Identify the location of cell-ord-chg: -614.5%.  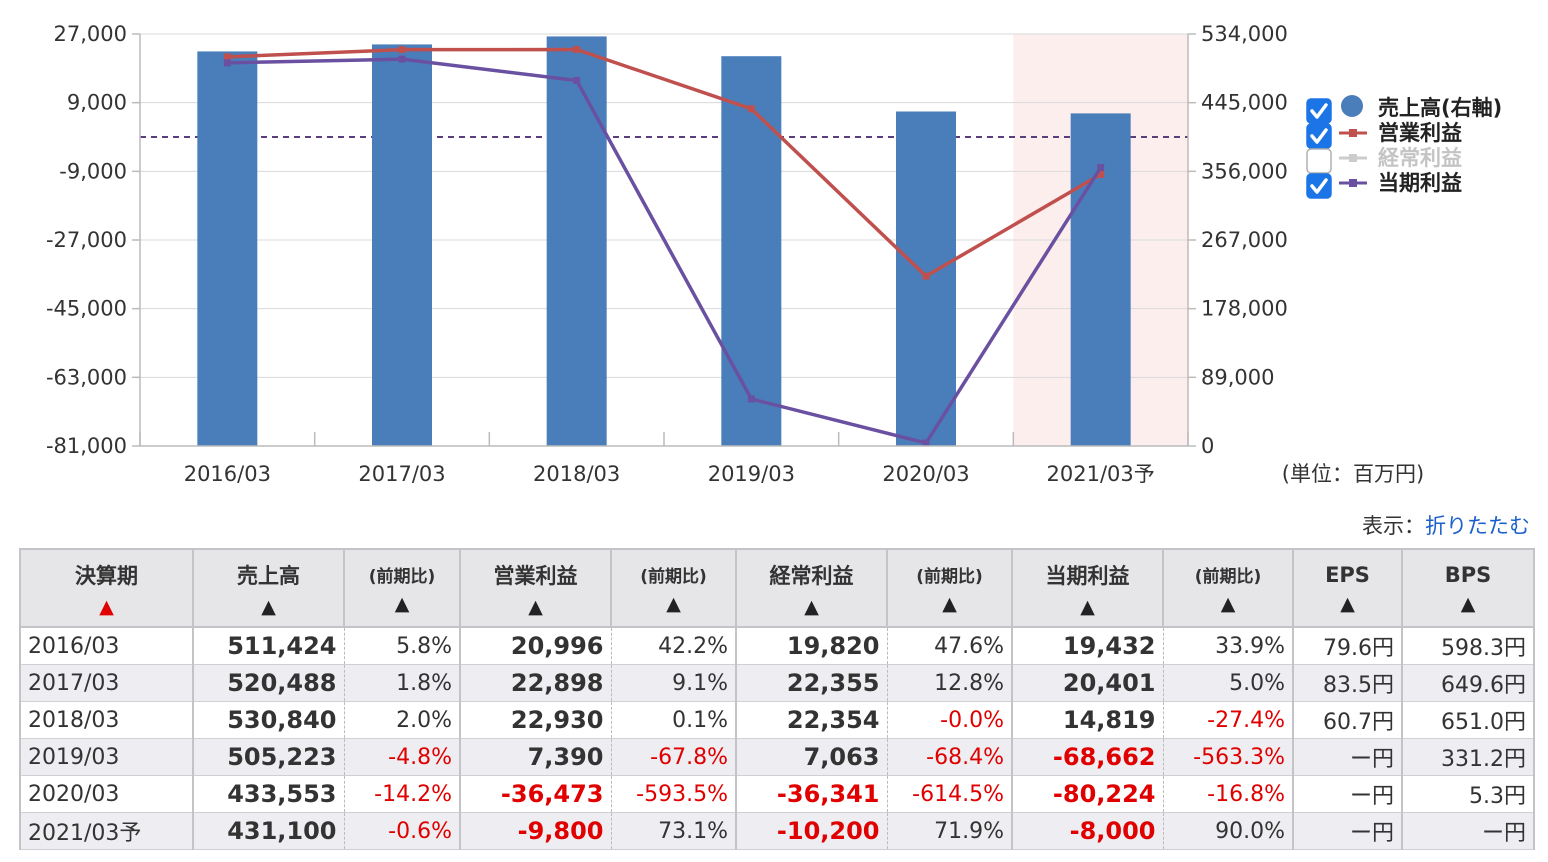
(949, 794).